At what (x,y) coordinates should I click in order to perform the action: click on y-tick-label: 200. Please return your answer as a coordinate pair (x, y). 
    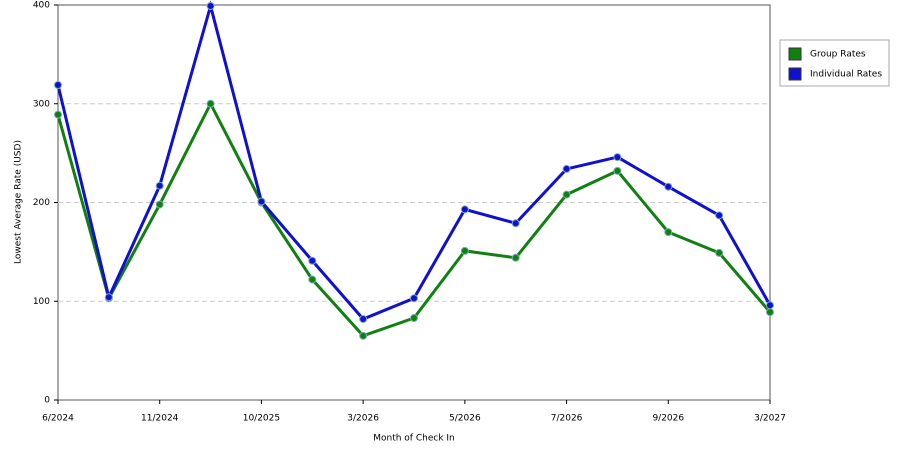
    Looking at the image, I should click on (41, 203).